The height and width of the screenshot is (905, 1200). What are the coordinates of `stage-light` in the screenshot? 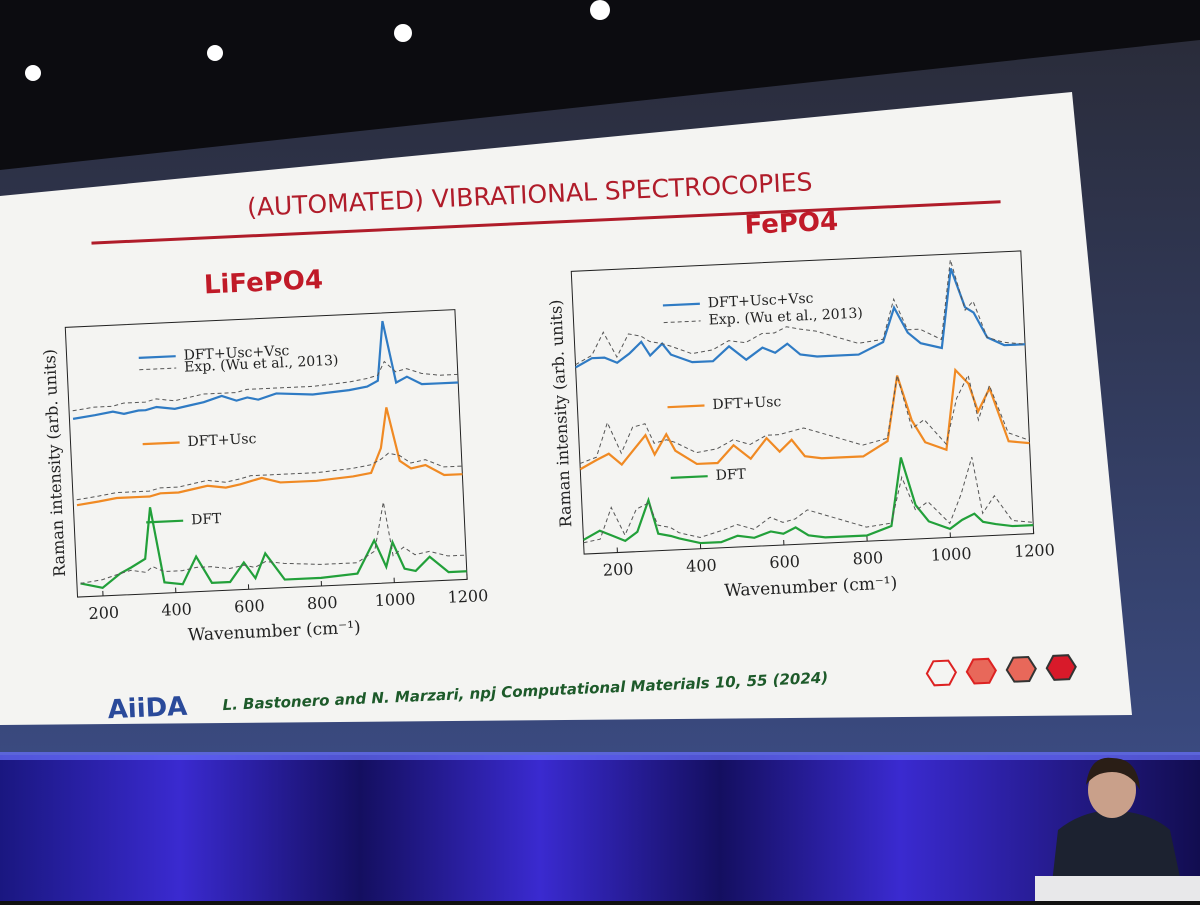 It's located at (600, 756).